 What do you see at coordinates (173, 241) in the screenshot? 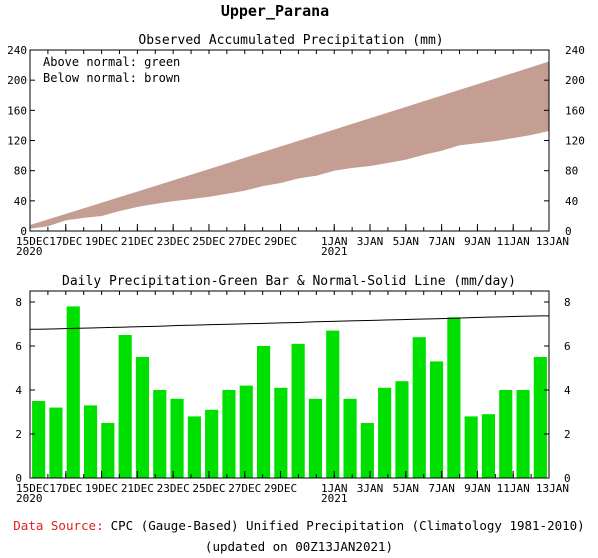
I see `accum-xtick-label-23DEC: 23DEC` at bounding box center [173, 241].